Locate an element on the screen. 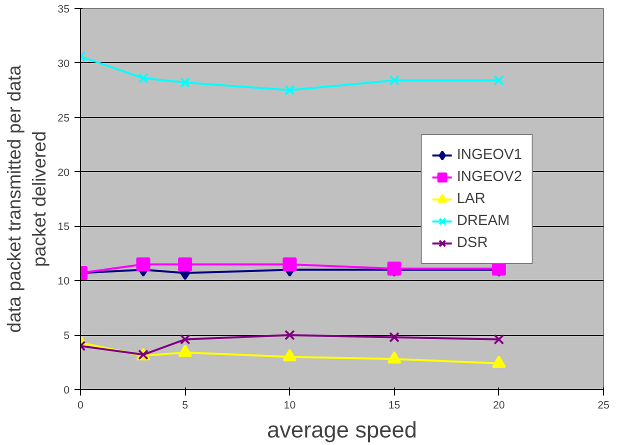 Image resolution: width=621 pixels, height=445 pixels. legend-label: LAR is located at coordinates (471, 198).